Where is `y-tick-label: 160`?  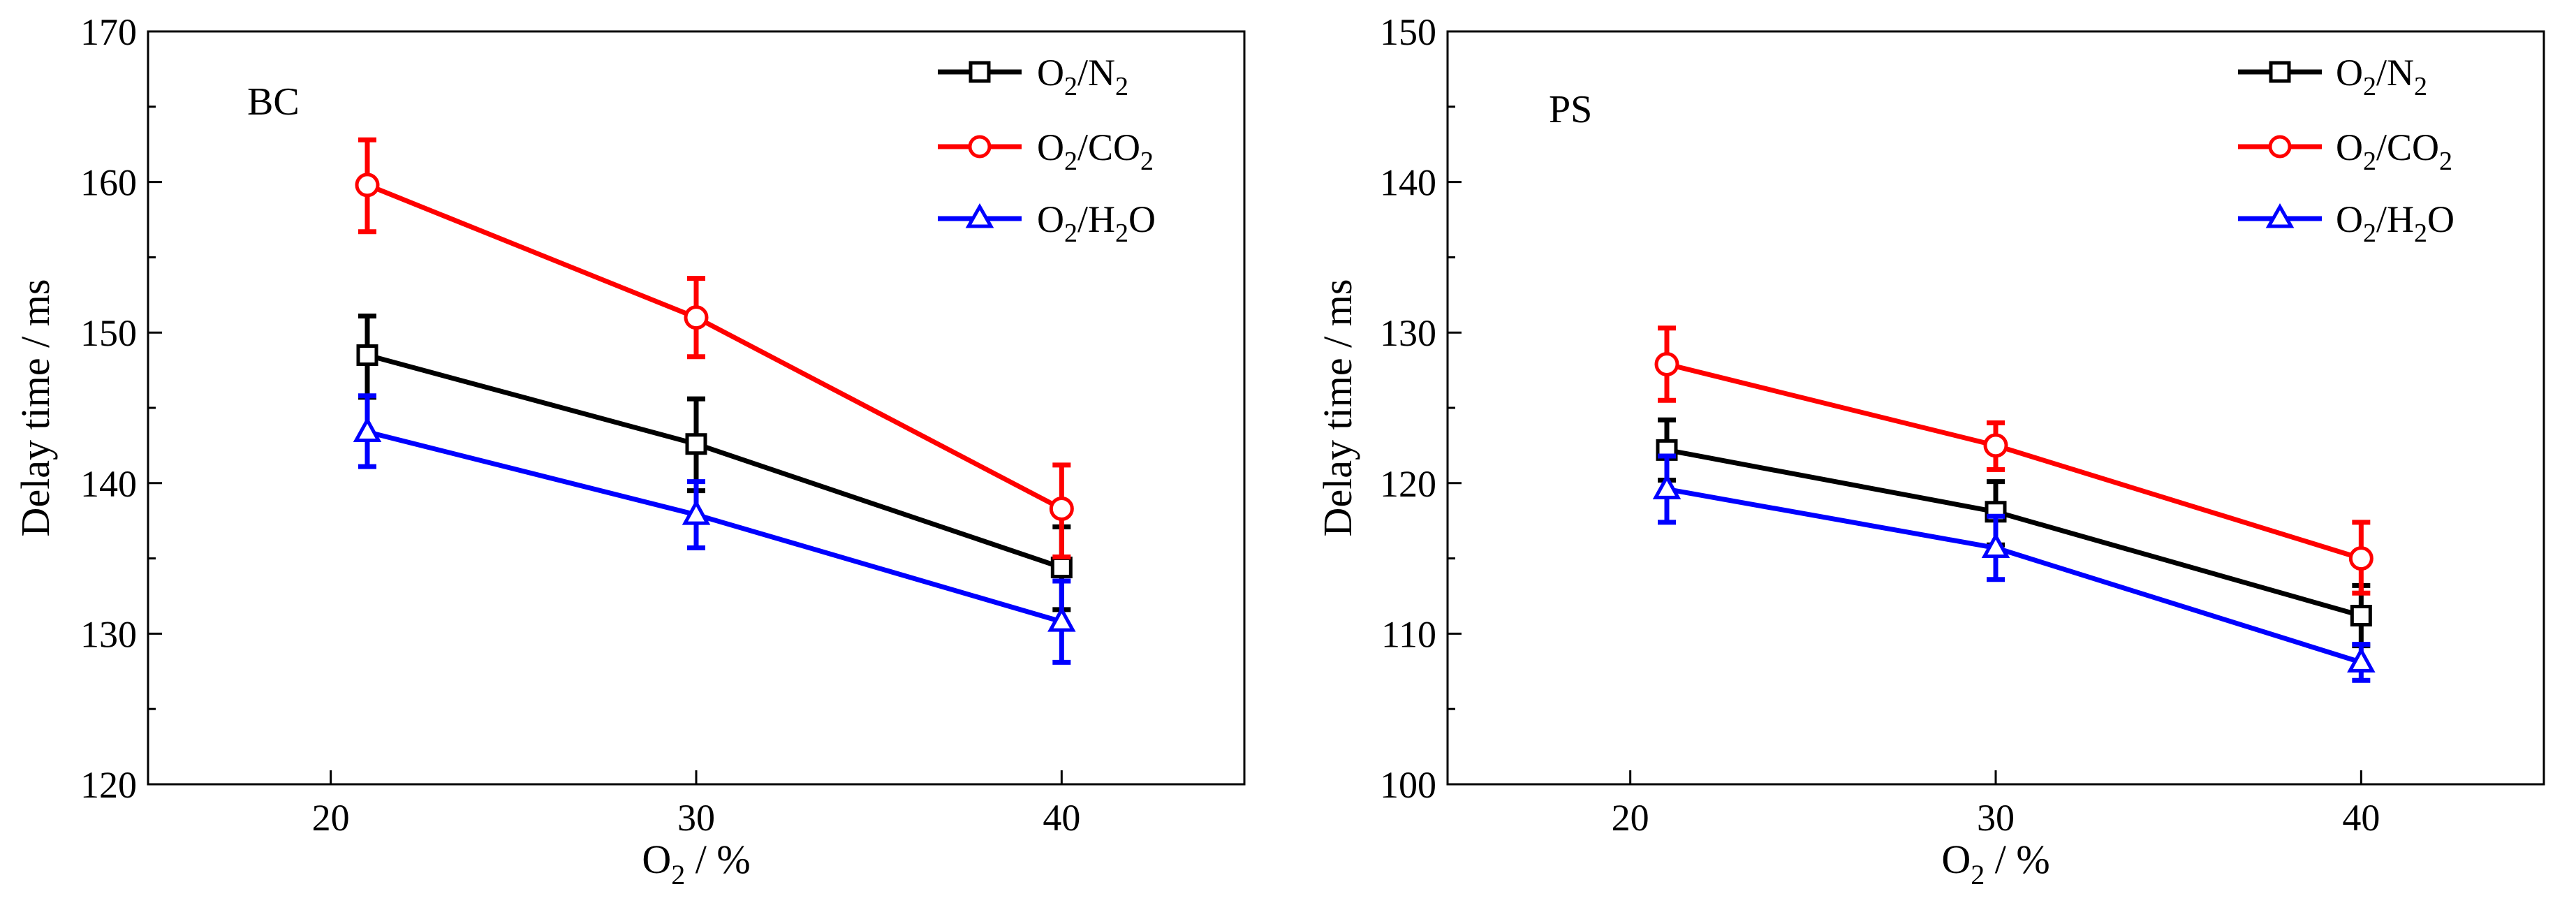 y-tick-label: 160 is located at coordinates (108, 183).